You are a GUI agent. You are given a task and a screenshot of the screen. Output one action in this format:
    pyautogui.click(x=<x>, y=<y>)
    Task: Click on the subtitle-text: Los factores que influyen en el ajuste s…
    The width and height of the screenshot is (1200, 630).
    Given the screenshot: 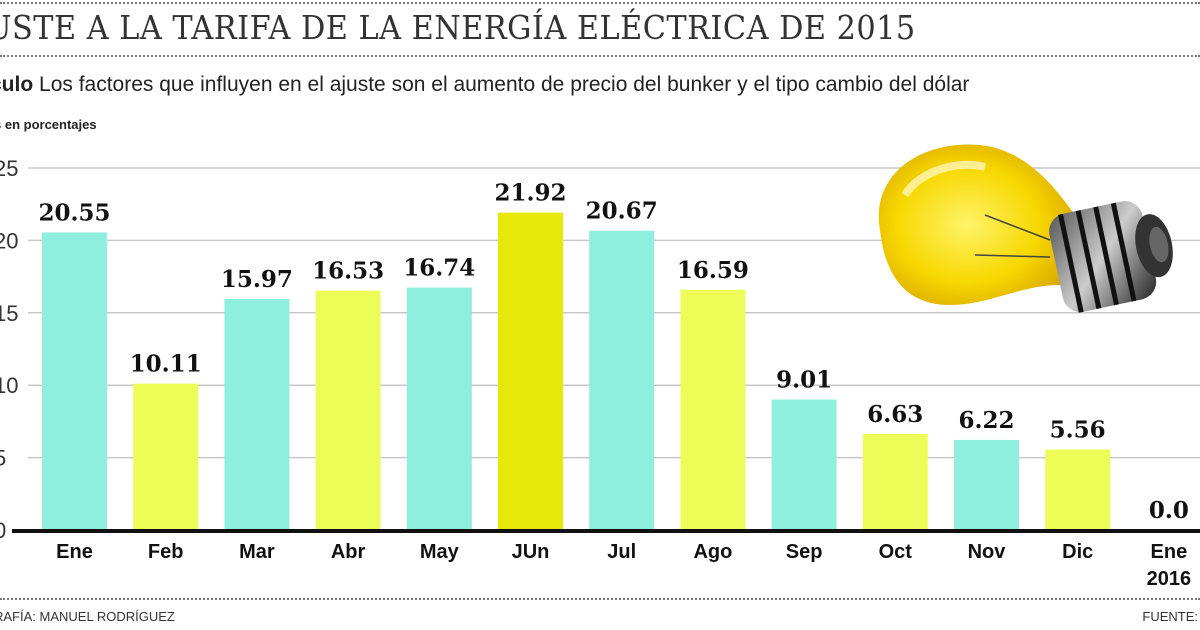 What is the action you would take?
    pyautogui.click(x=504, y=84)
    